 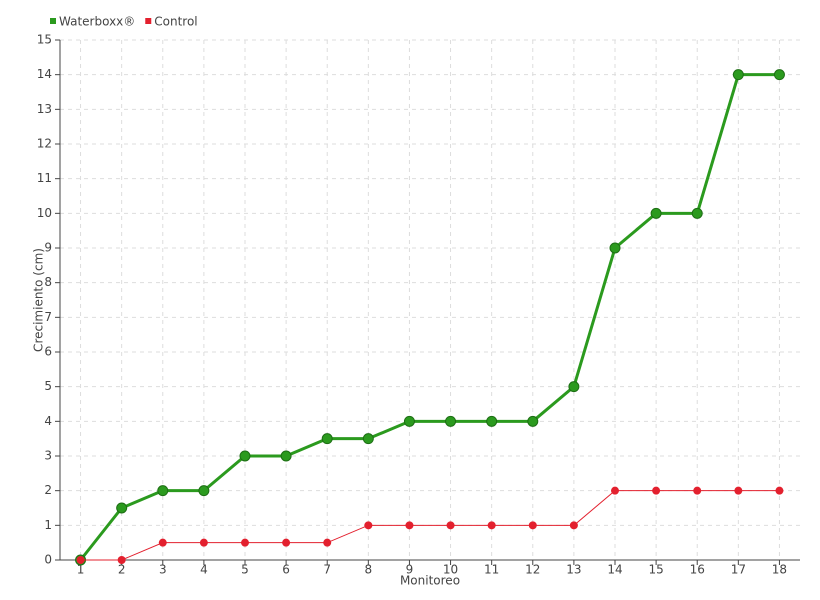 I want to click on y-tick-label: 5, so click(x=48, y=386).